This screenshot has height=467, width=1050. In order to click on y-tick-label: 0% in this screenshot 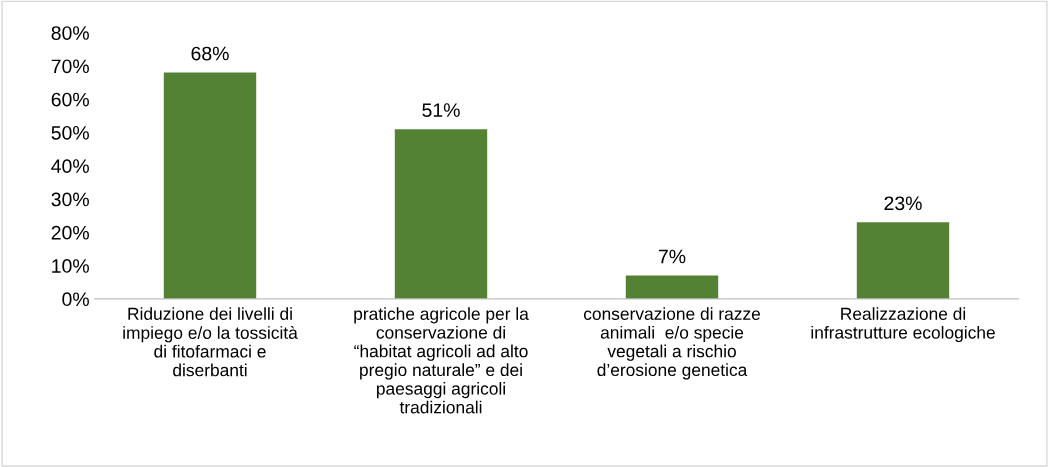, I will do `click(75, 299)`.